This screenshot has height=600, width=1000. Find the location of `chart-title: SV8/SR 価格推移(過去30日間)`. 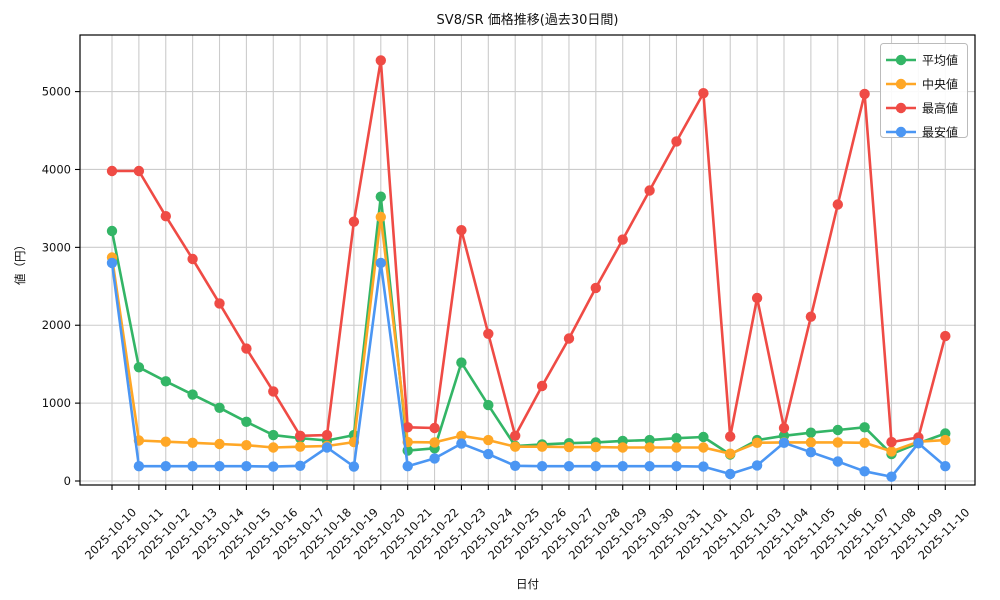

chart-title: SV8/SR 価格推移(過去30日間) is located at coordinates (527, 20).